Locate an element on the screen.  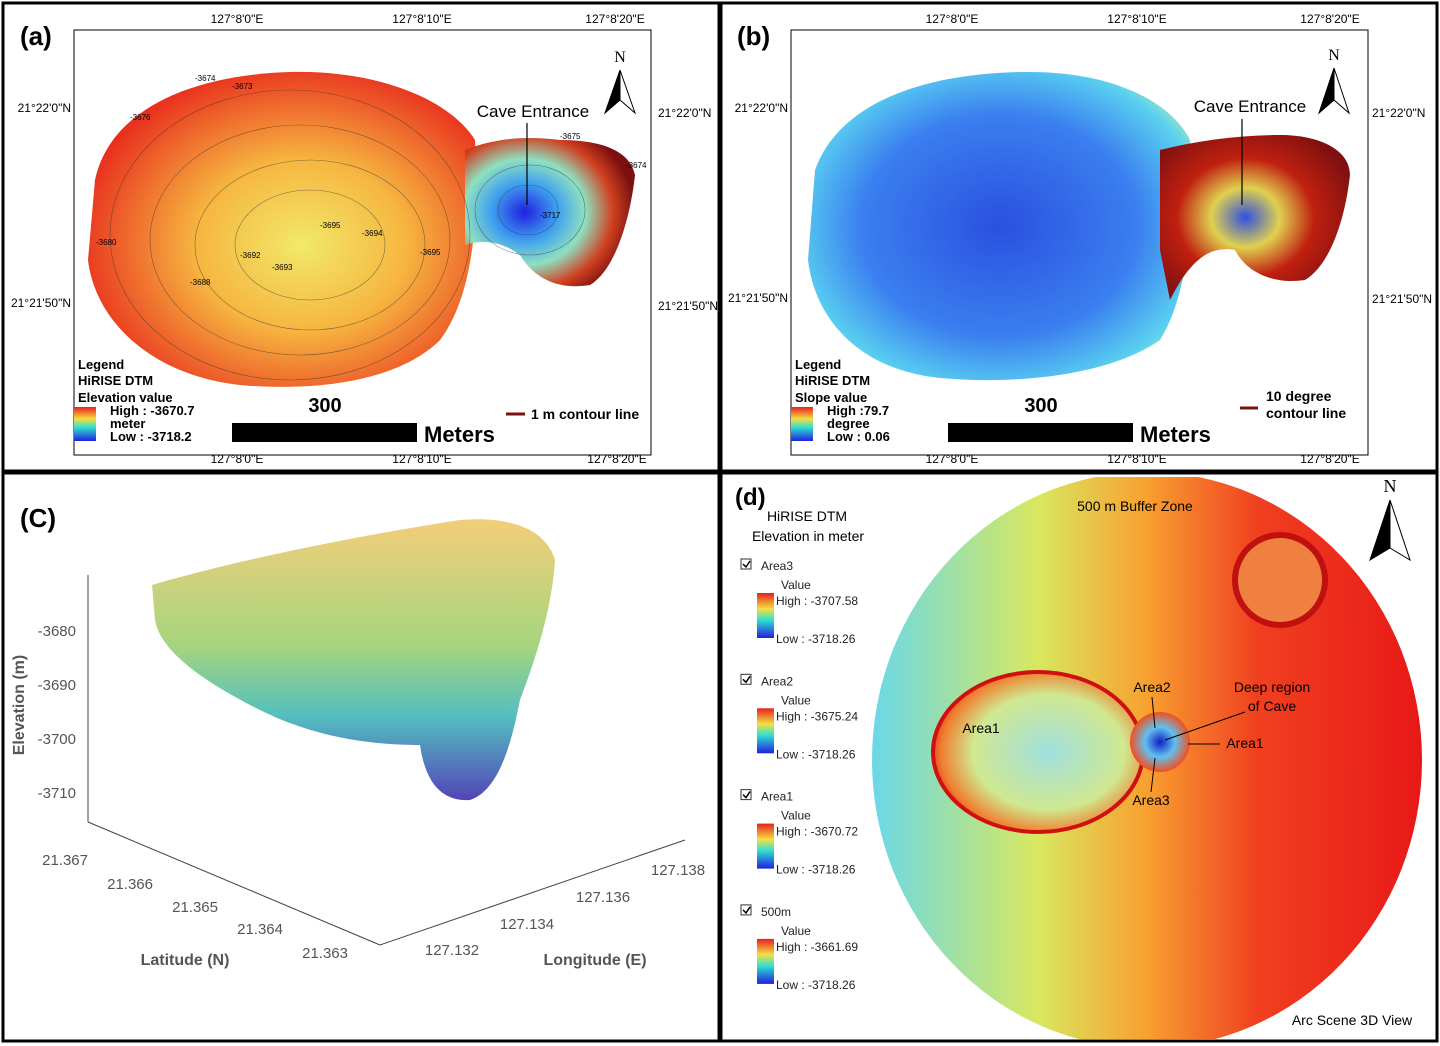
lat-tick: 21.367 is located at coordinates (65, 860).